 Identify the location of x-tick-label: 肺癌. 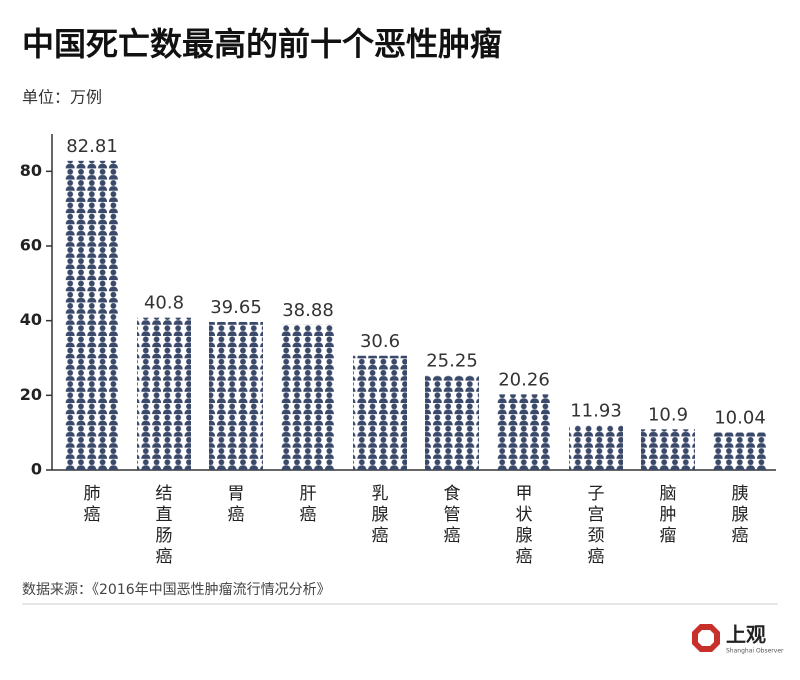
(92, 504).